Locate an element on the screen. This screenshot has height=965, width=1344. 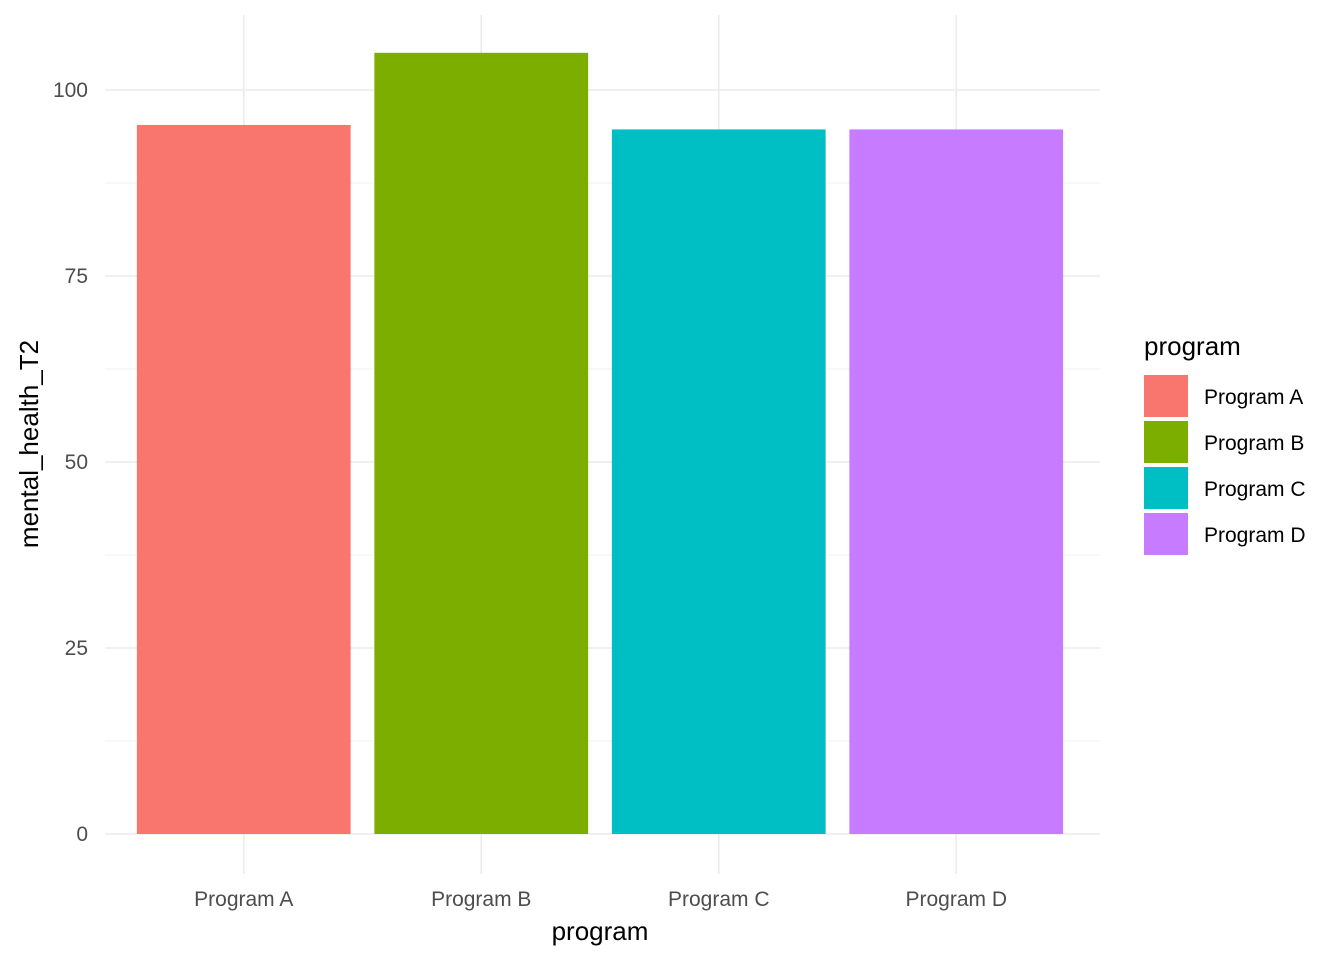
x-axis-title: program is located at coordinates (600, 931).